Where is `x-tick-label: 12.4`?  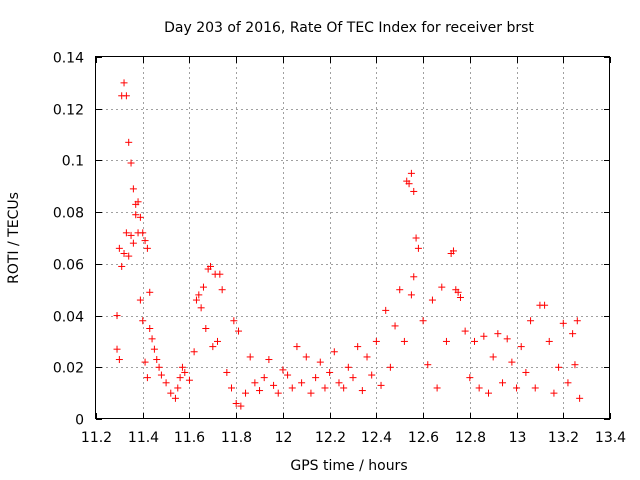 x-tick-label: 12.4 is located at coordinates (376, 438).